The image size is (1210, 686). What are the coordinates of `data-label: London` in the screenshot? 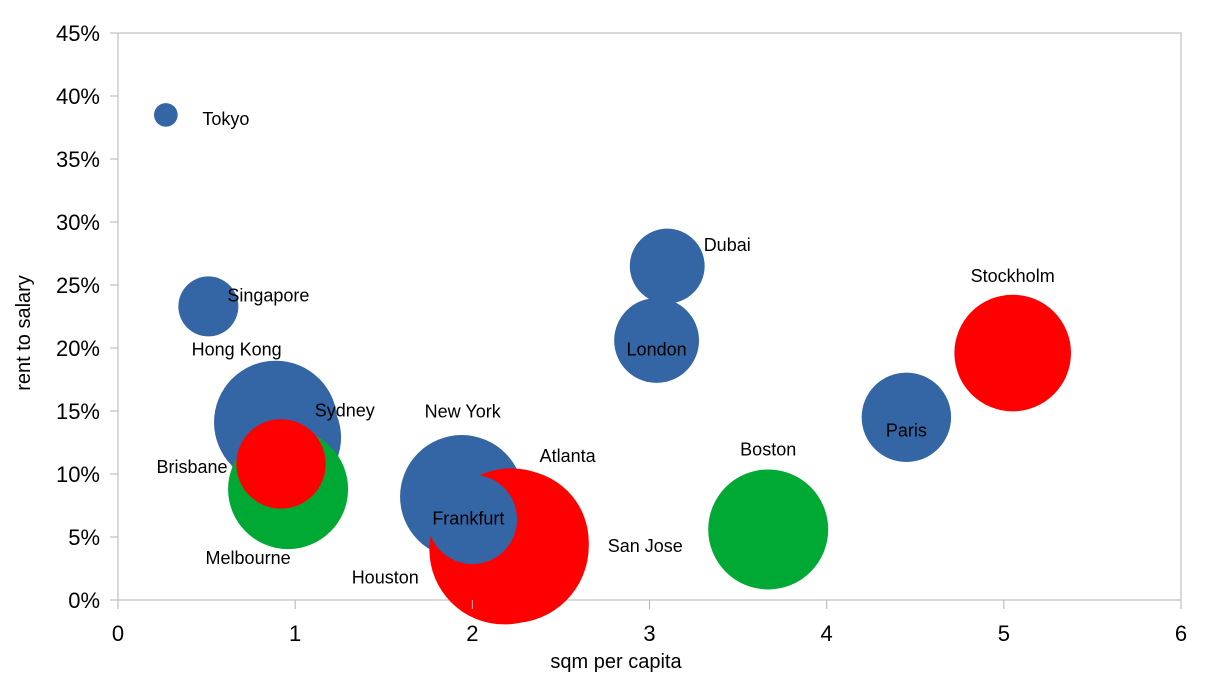 It's located at (657, 349).